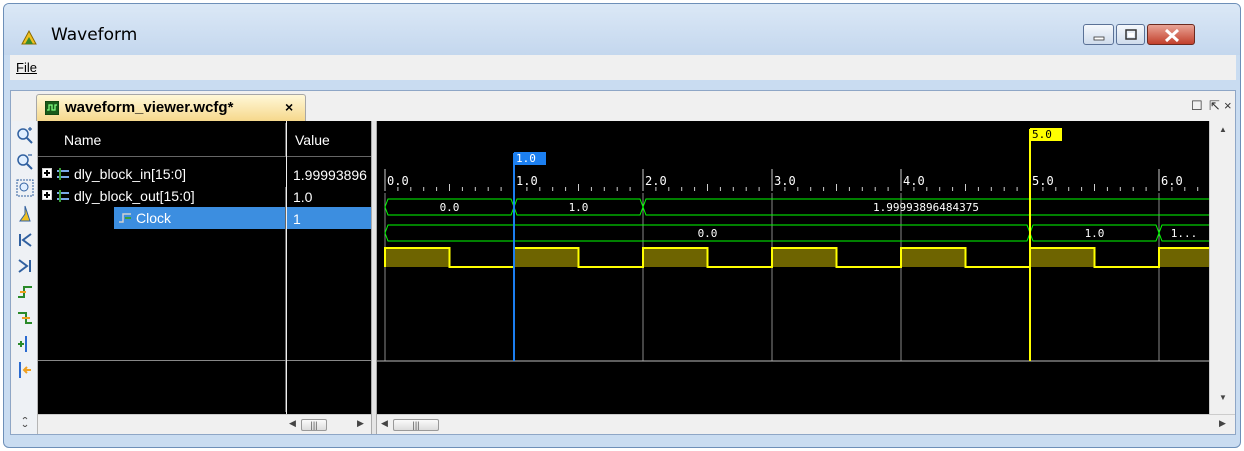 This screenshot has height=451, width=1244. I want to click on values-horizontal-scrollbar: ◀ ||| ▶, so click(329, 424).